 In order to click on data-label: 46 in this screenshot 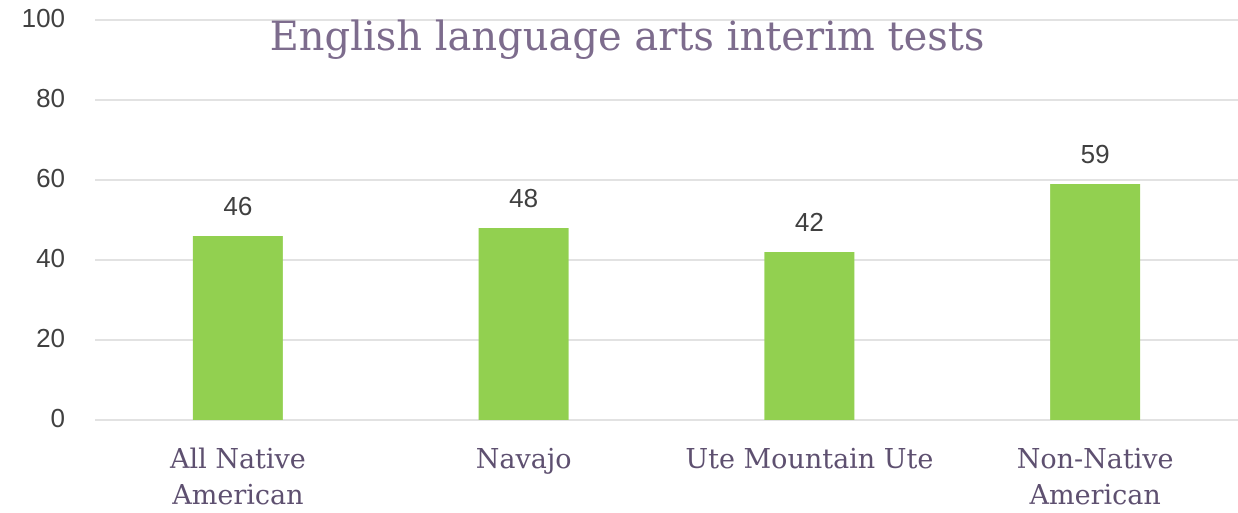, I will do `click(237, 206)`.